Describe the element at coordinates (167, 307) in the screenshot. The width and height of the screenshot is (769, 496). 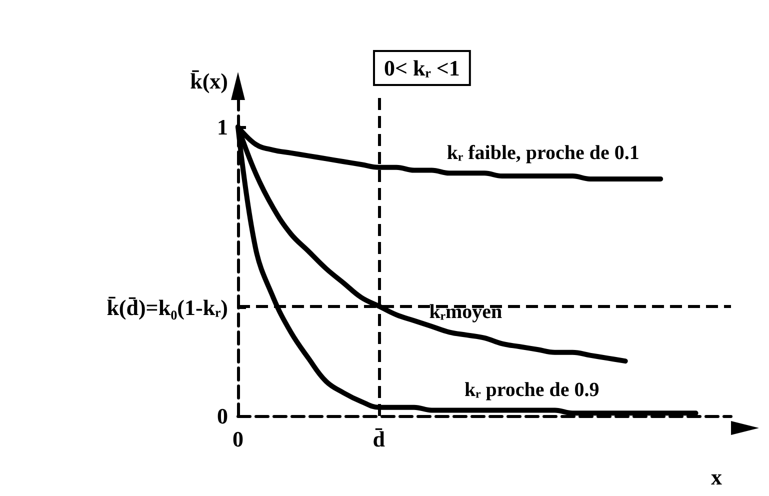
I see `y-tick-label: k̄(d̄)=k₀(1-kᵣ)` at that location.